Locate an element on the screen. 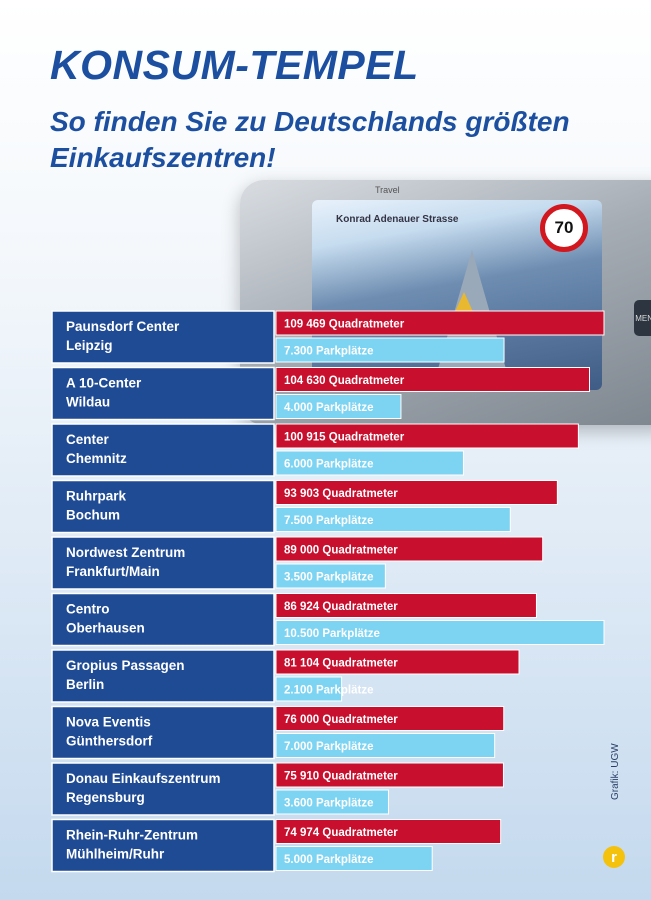  center-city: Frankfurt/Main is located at coordinates (113, 571).